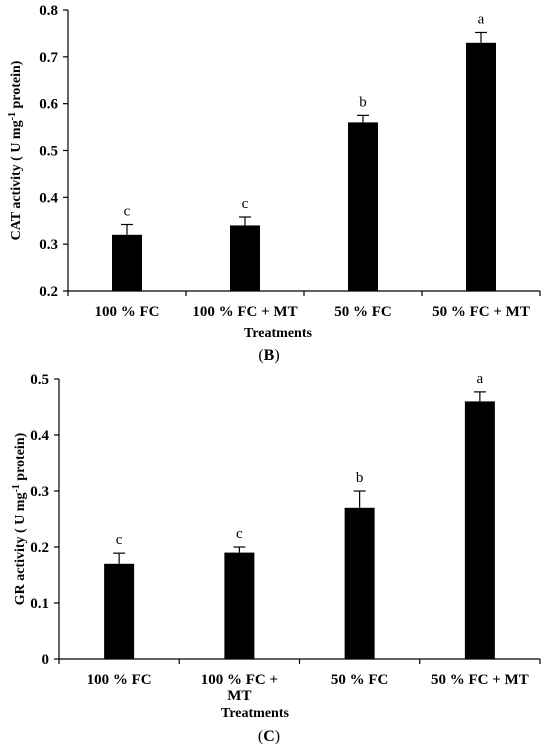  Describe the element at coordinates (16, 180) in the screenshot. I see `y-axis-label-part: CAT activity ( U mg` at that location.